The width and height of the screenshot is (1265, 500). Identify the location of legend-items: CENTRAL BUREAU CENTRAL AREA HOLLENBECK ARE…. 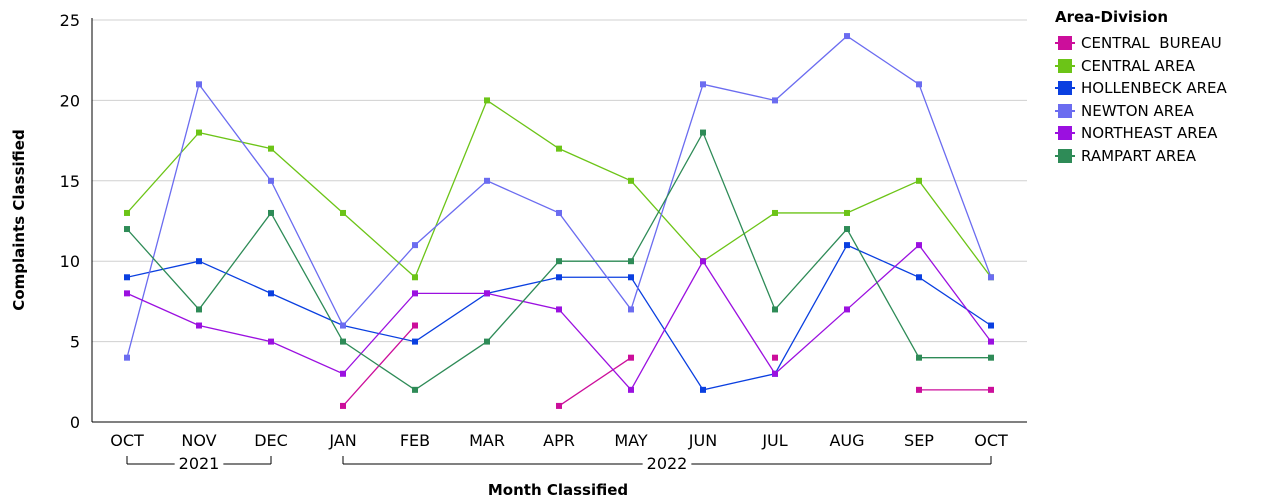
(1141, 99).